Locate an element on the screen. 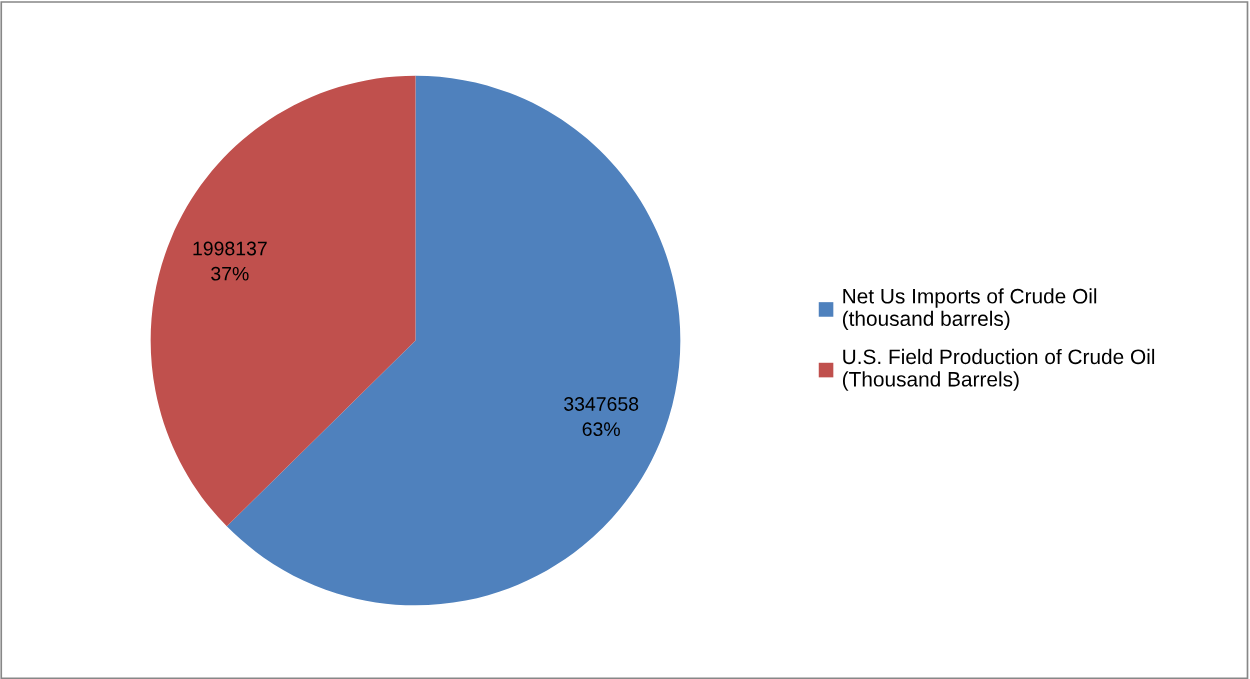  pie-slice is located at coordinates (283, 301).